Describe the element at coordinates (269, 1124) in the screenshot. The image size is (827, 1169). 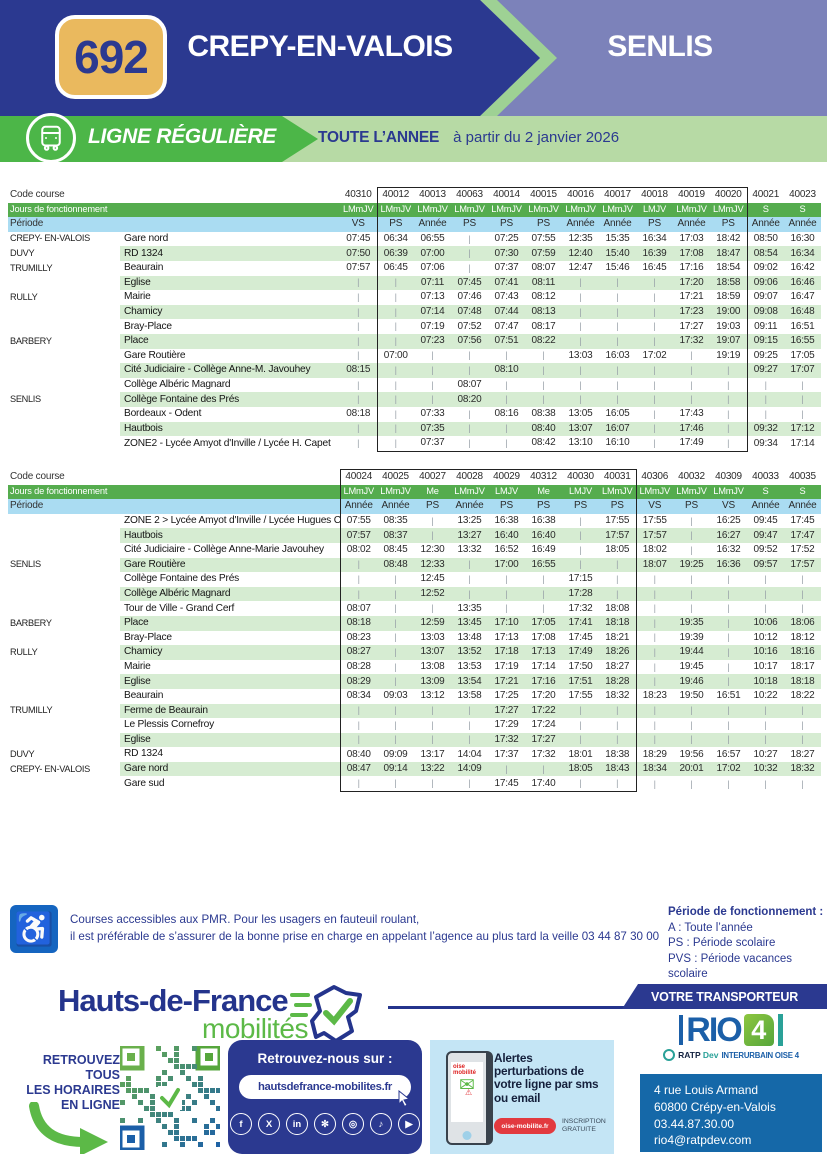
I see `x-twitter-icon: X` at that location.